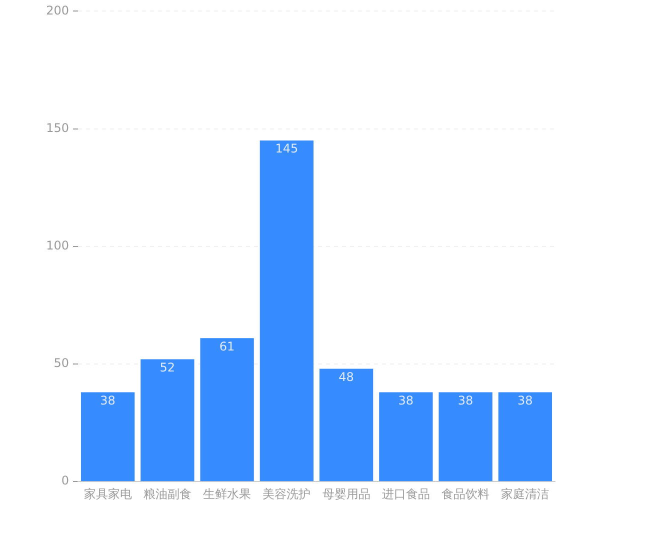  What do you see at coordinates (57, 127) in the screenshot?
I see `y-tick-label: 150` at bounding box center [57, 127].